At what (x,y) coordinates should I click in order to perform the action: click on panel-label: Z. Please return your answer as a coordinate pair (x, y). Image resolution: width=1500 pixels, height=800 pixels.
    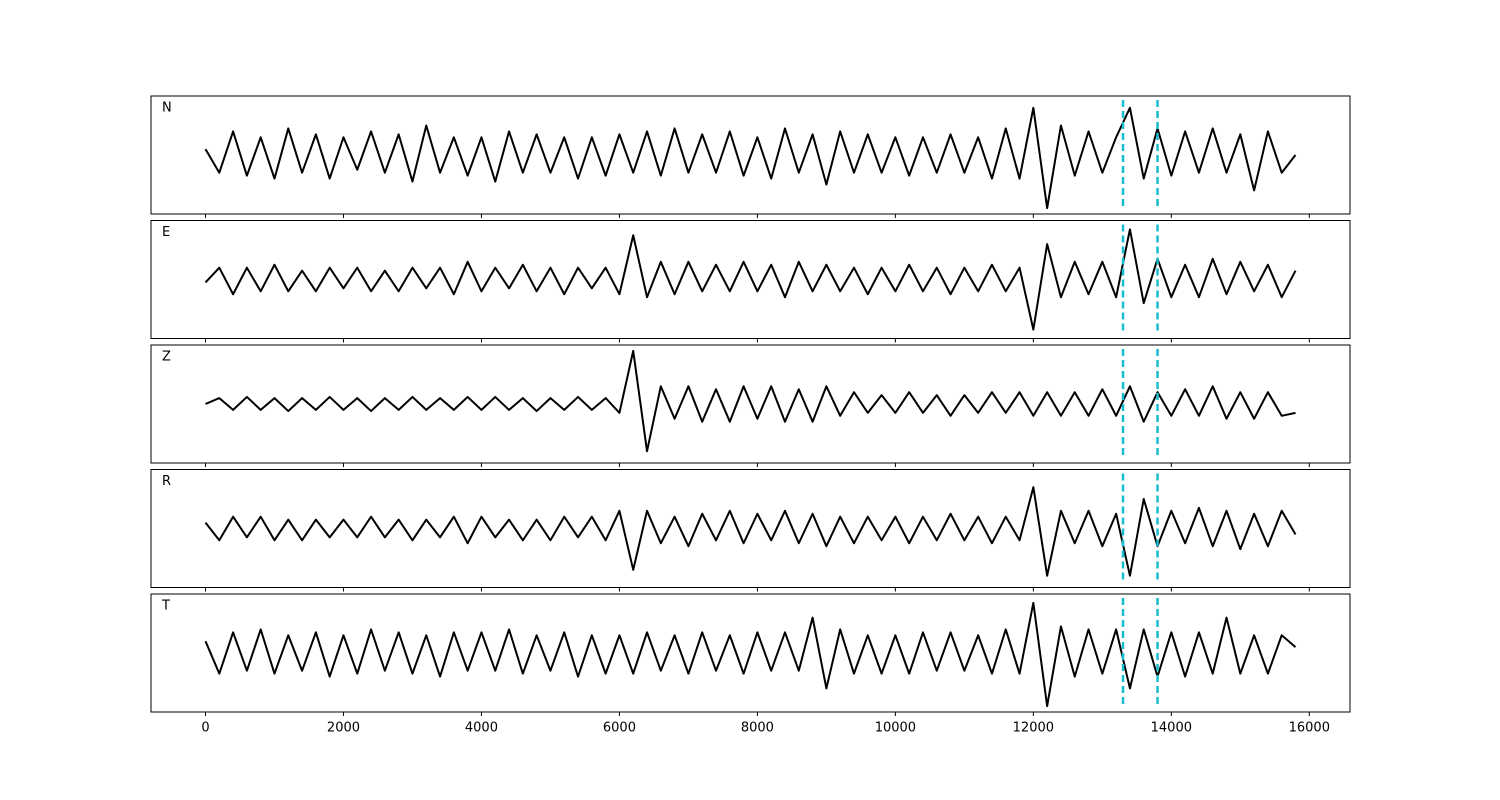
    Looking at the image, I should click on (166, 357).